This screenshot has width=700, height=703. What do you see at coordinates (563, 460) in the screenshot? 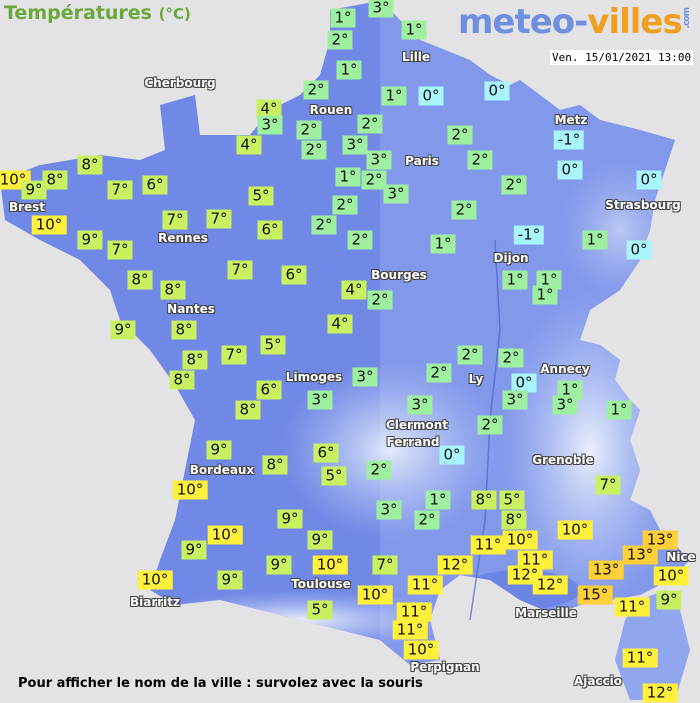
I see `city-label: Grenoble` at bounding box center [563, 460].